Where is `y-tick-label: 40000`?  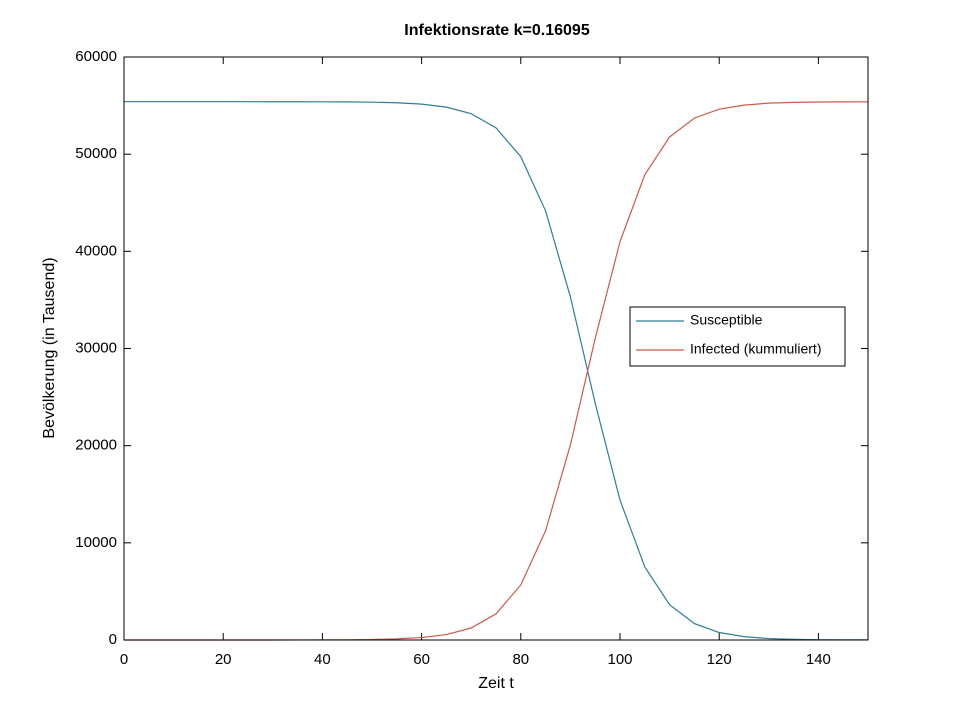 y-tick-label: 40000 is located at coordinates (96, 250).